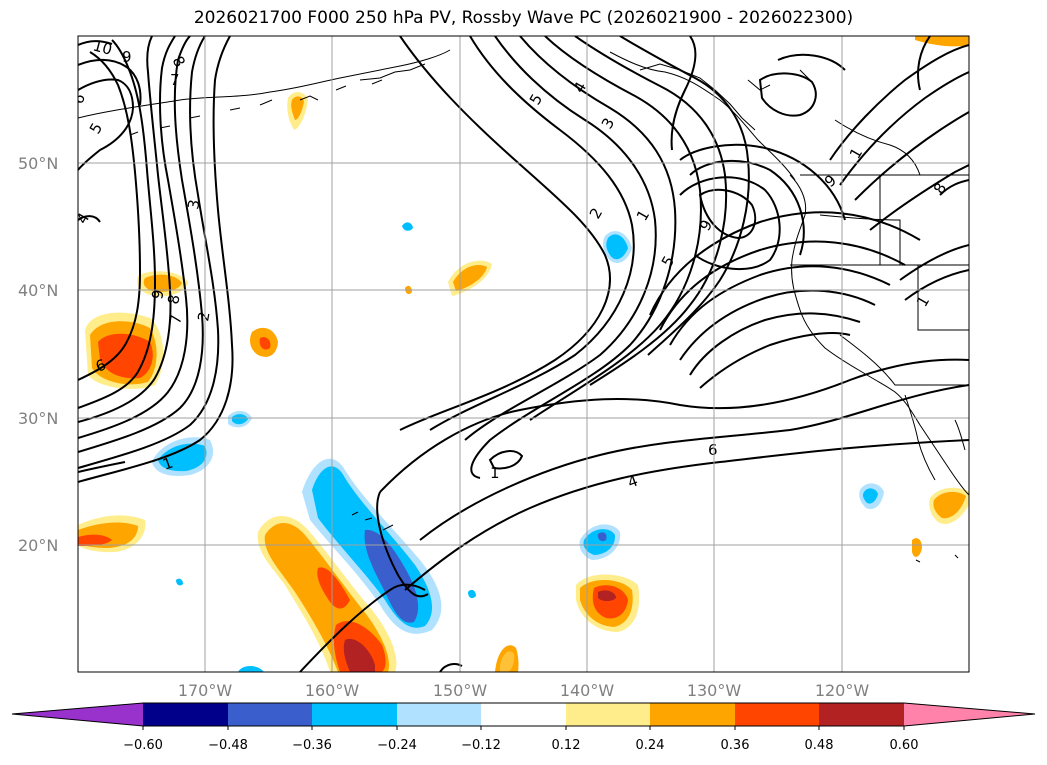 This screenshot has width=1047, height=765. Describe the element at coordinates (904, 745) in the screenshot. I see `colorbar-tick: 0.60` at that location.